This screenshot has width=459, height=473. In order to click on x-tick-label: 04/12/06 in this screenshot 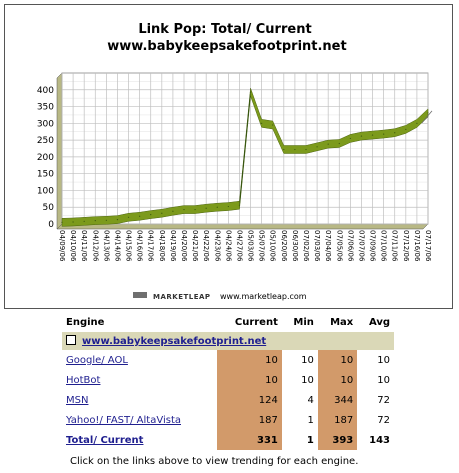, I will do `click(95, 246)`.